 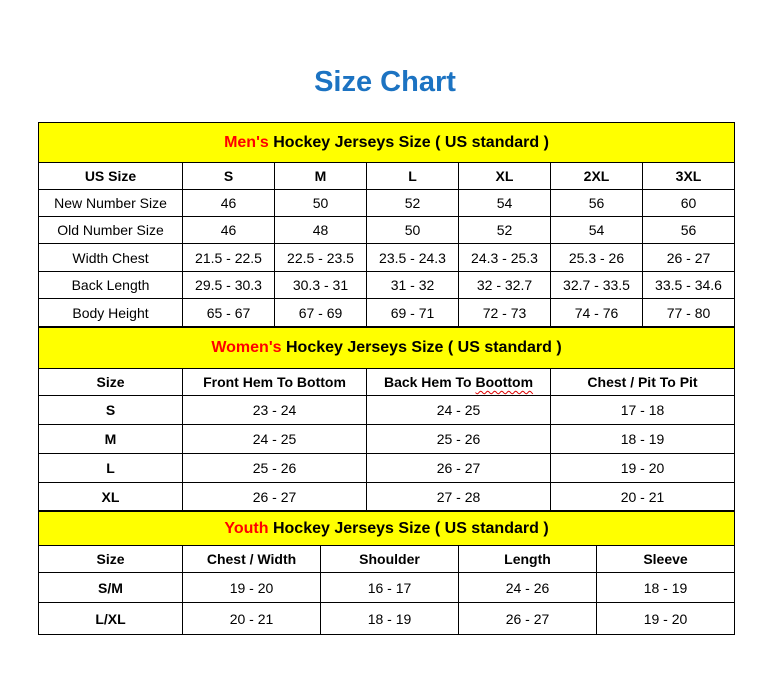 I want to click on row-label: Body Height, so click(x=110, y=312).